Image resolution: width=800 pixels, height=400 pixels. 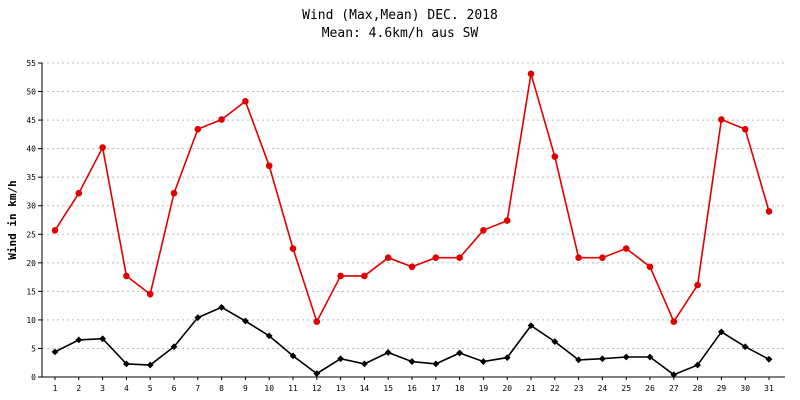 What do you see at coordinates (436, 388) in the screenshot?
I see `x-tick-label: 17` at bounding box center [436, 388].